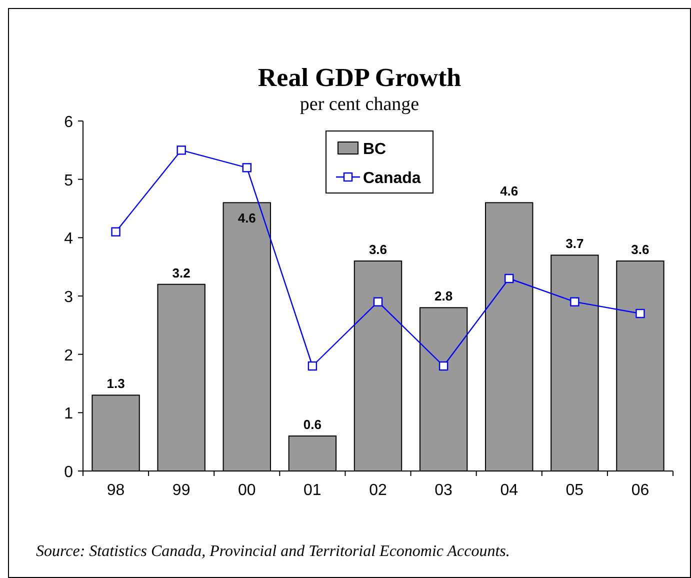  Describe the element at coordinates (247, 490) in the screenshot. I see `x-tick-label: 00` at that location.